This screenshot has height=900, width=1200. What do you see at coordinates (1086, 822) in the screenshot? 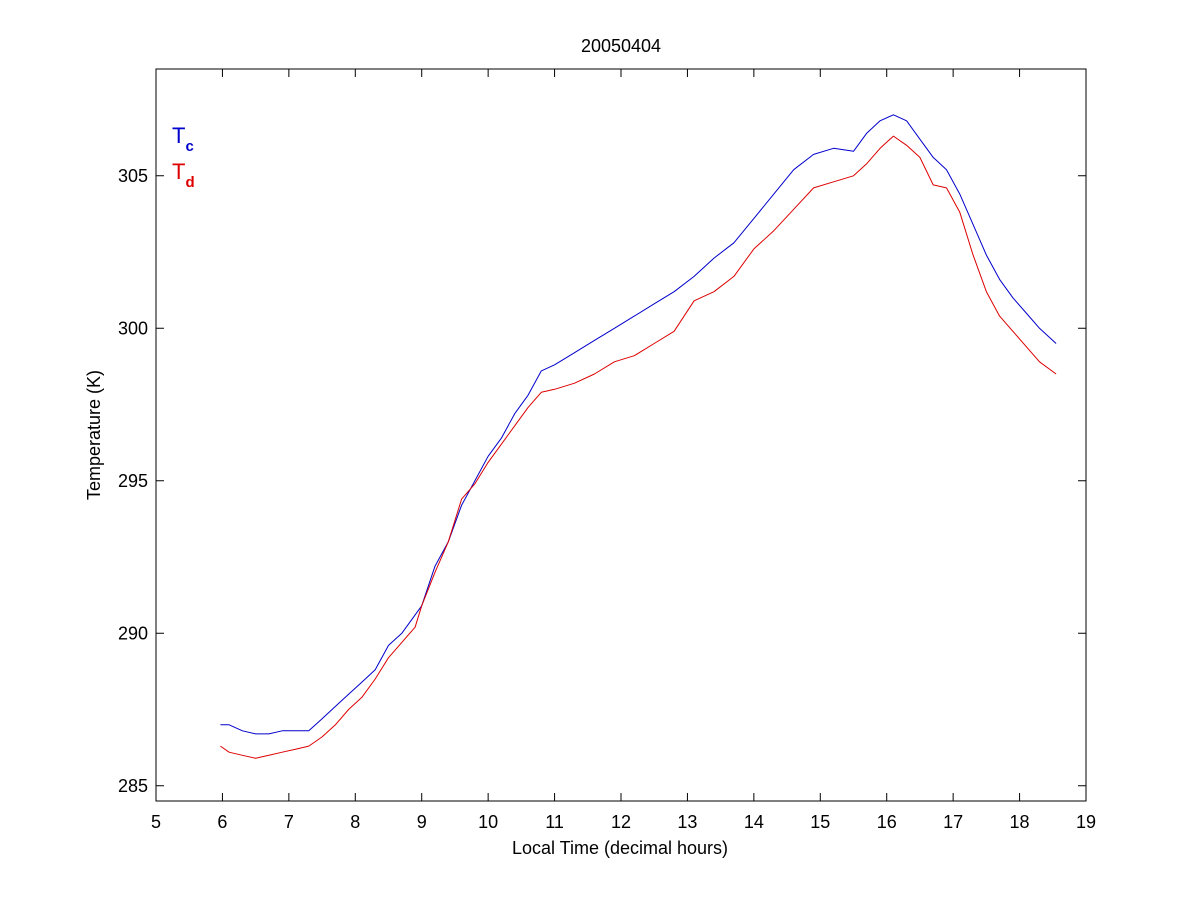
I see `x-tick-label: 19` at bounding box center [1086, 822].